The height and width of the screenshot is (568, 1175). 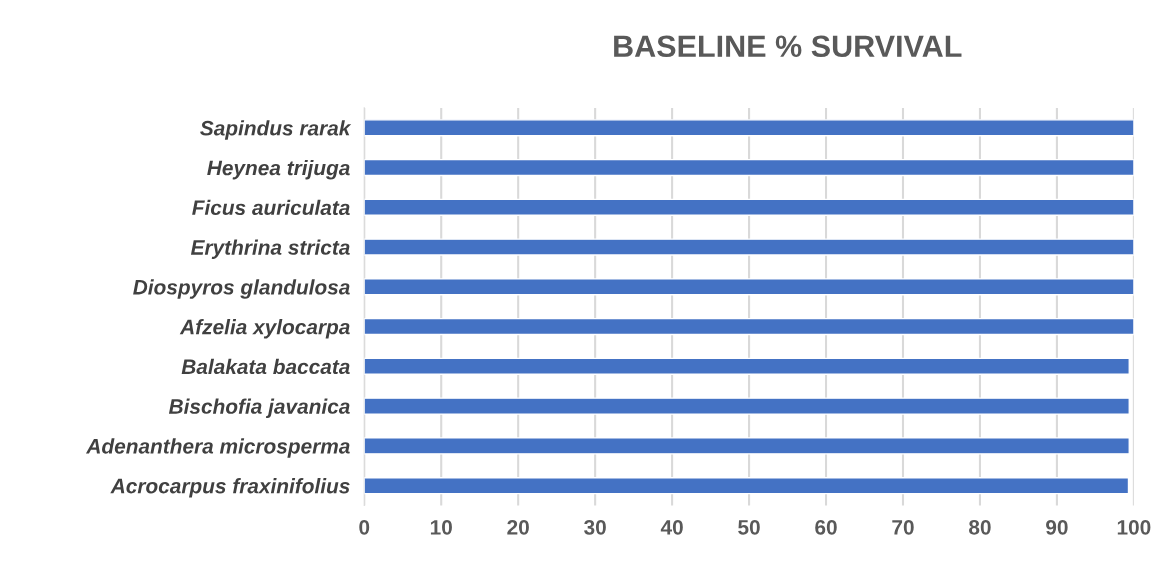 What do you see at coordinates (518, 527) in the screenshot?
I see `x-tick-label: 20` at bounding box center [518, 527].